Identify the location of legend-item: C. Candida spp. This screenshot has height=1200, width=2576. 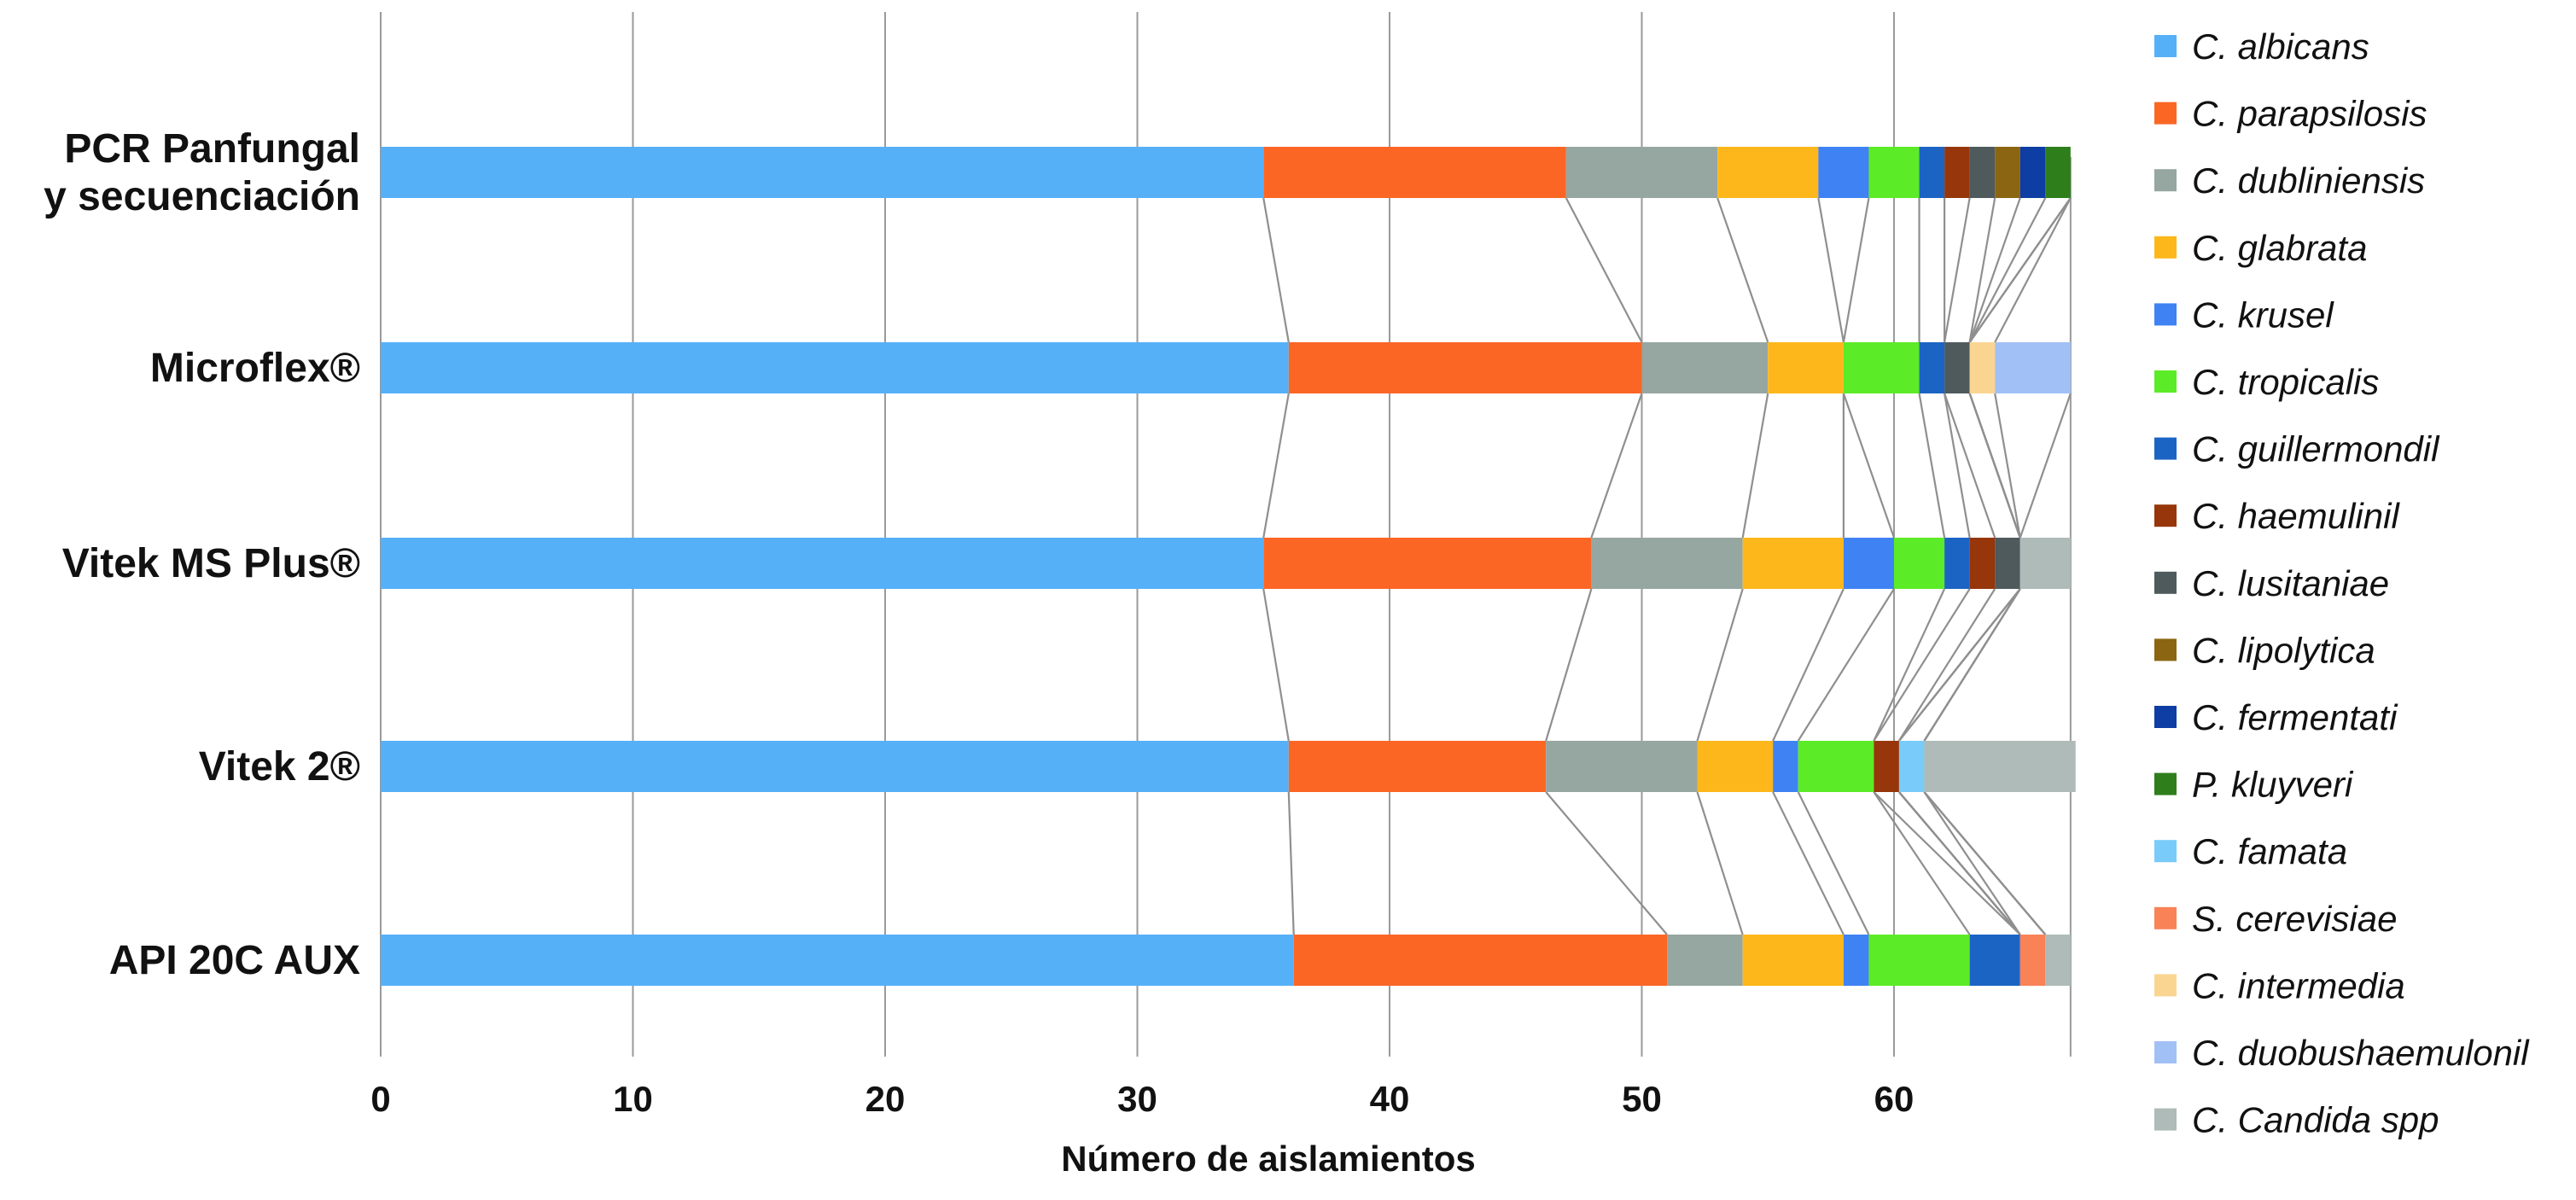
(2296, 1120).